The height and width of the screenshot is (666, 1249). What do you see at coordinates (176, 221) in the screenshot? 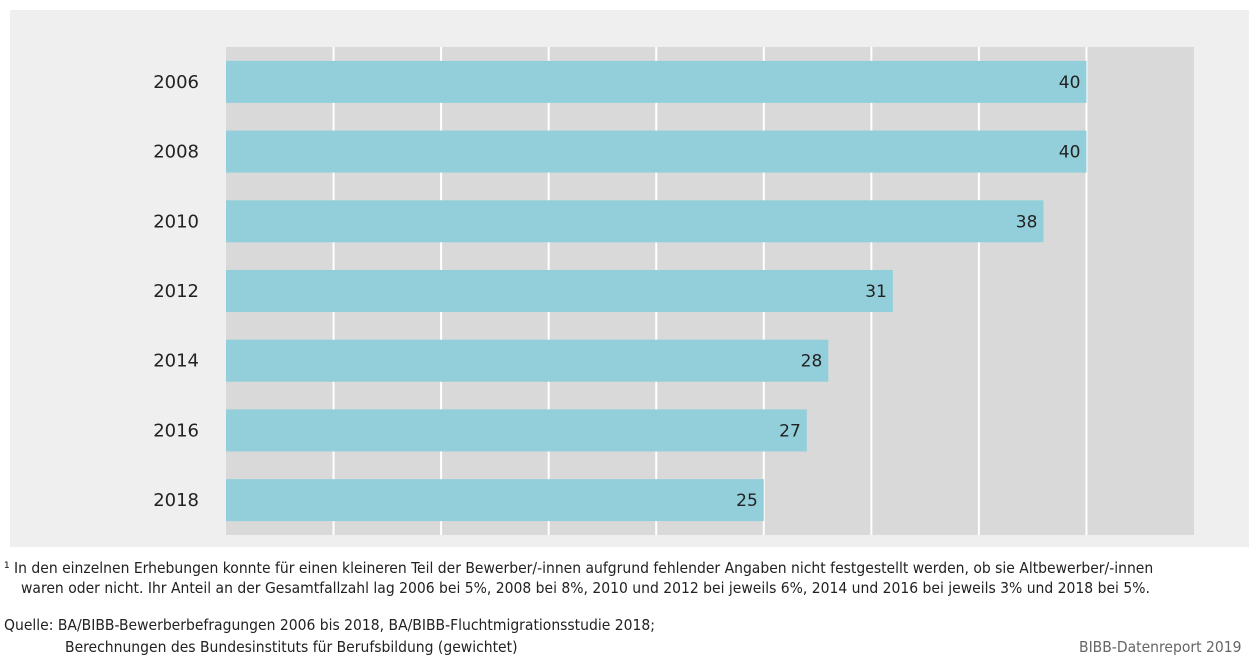
I see `y-tick-label: 2010` at bounding box center [176, 221].